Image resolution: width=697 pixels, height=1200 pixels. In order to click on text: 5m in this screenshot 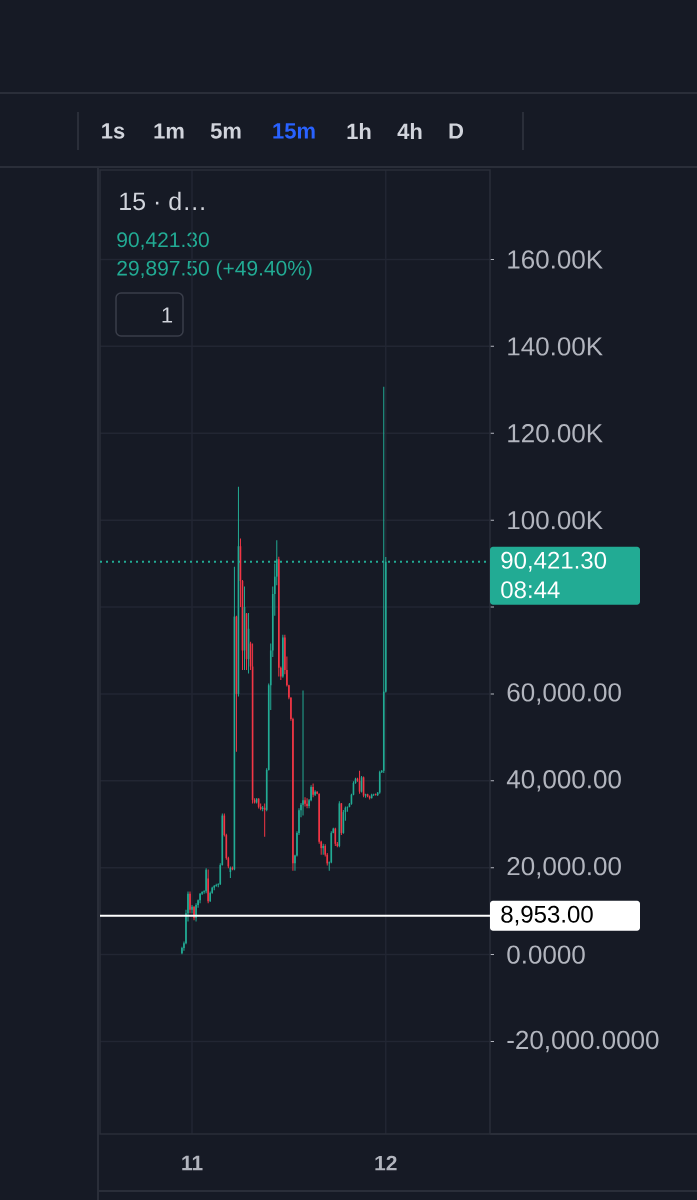, I will do `click(225, 131)`.